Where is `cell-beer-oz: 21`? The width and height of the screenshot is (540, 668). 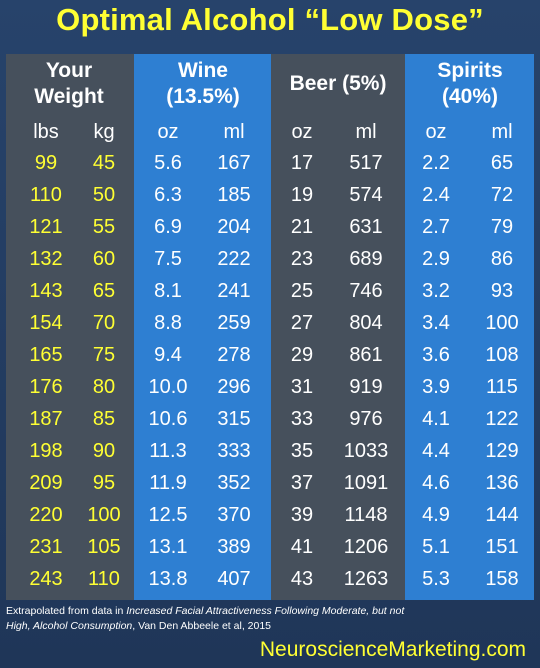
cell-beer-oz: 21 is located at coordinates (302, 227).